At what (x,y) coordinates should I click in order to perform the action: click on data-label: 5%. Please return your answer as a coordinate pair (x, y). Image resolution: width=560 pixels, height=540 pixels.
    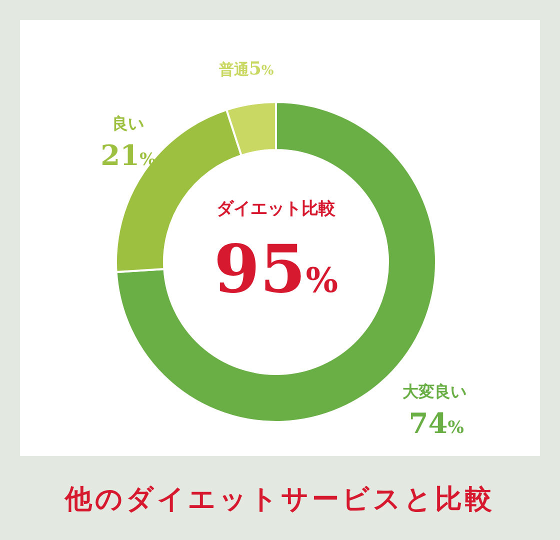
    Looking at the image, I should click on (261, 69).